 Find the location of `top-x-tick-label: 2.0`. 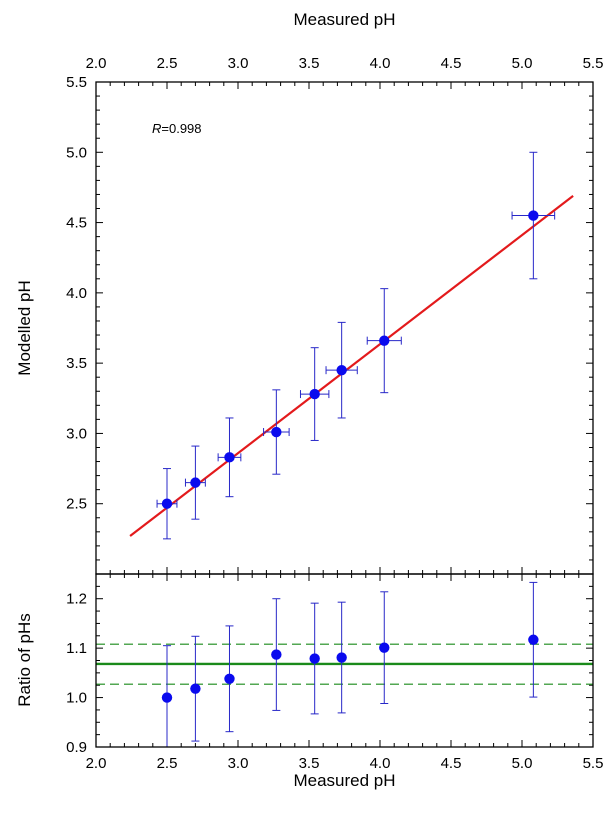

top-x-tick-label: 2.0 is located at coordinates (96, 63).